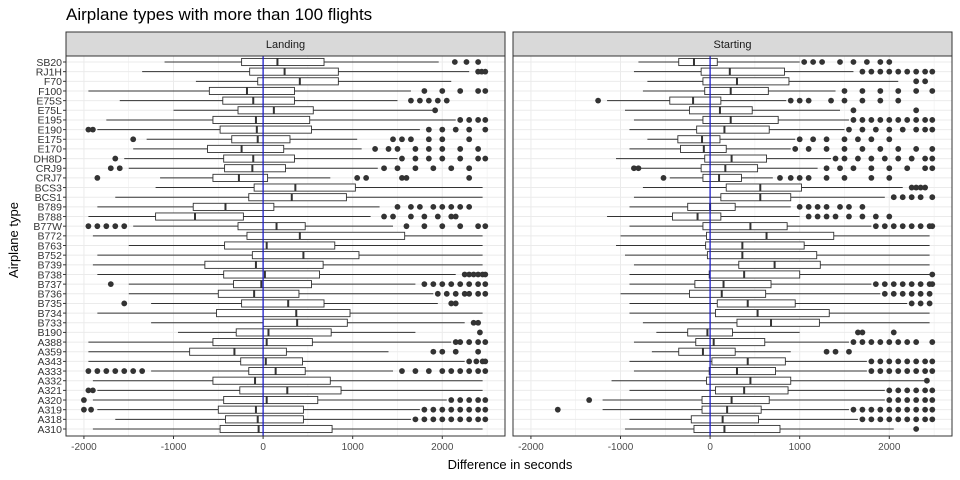 The width and height of the screenshot is (960, 480). I want to click on y-tick-label: E190, so click(49, 130).